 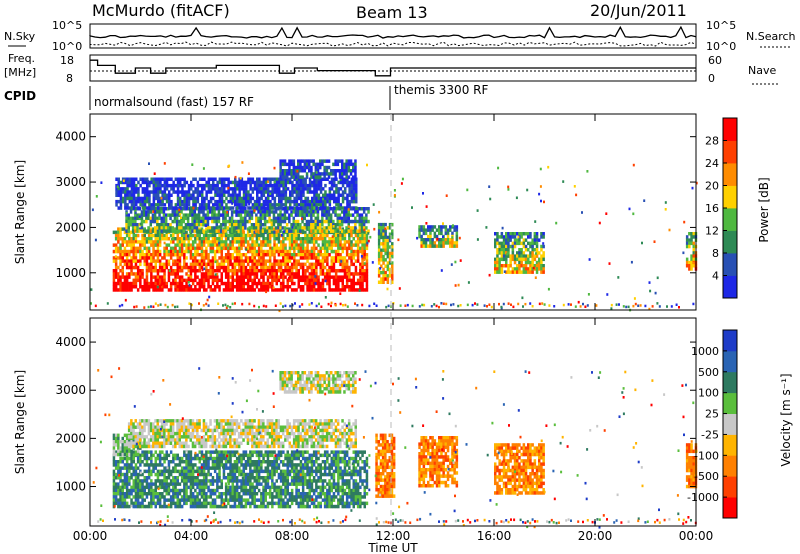 I want to click on nave-label: Nave, so click(x=762, y=70).